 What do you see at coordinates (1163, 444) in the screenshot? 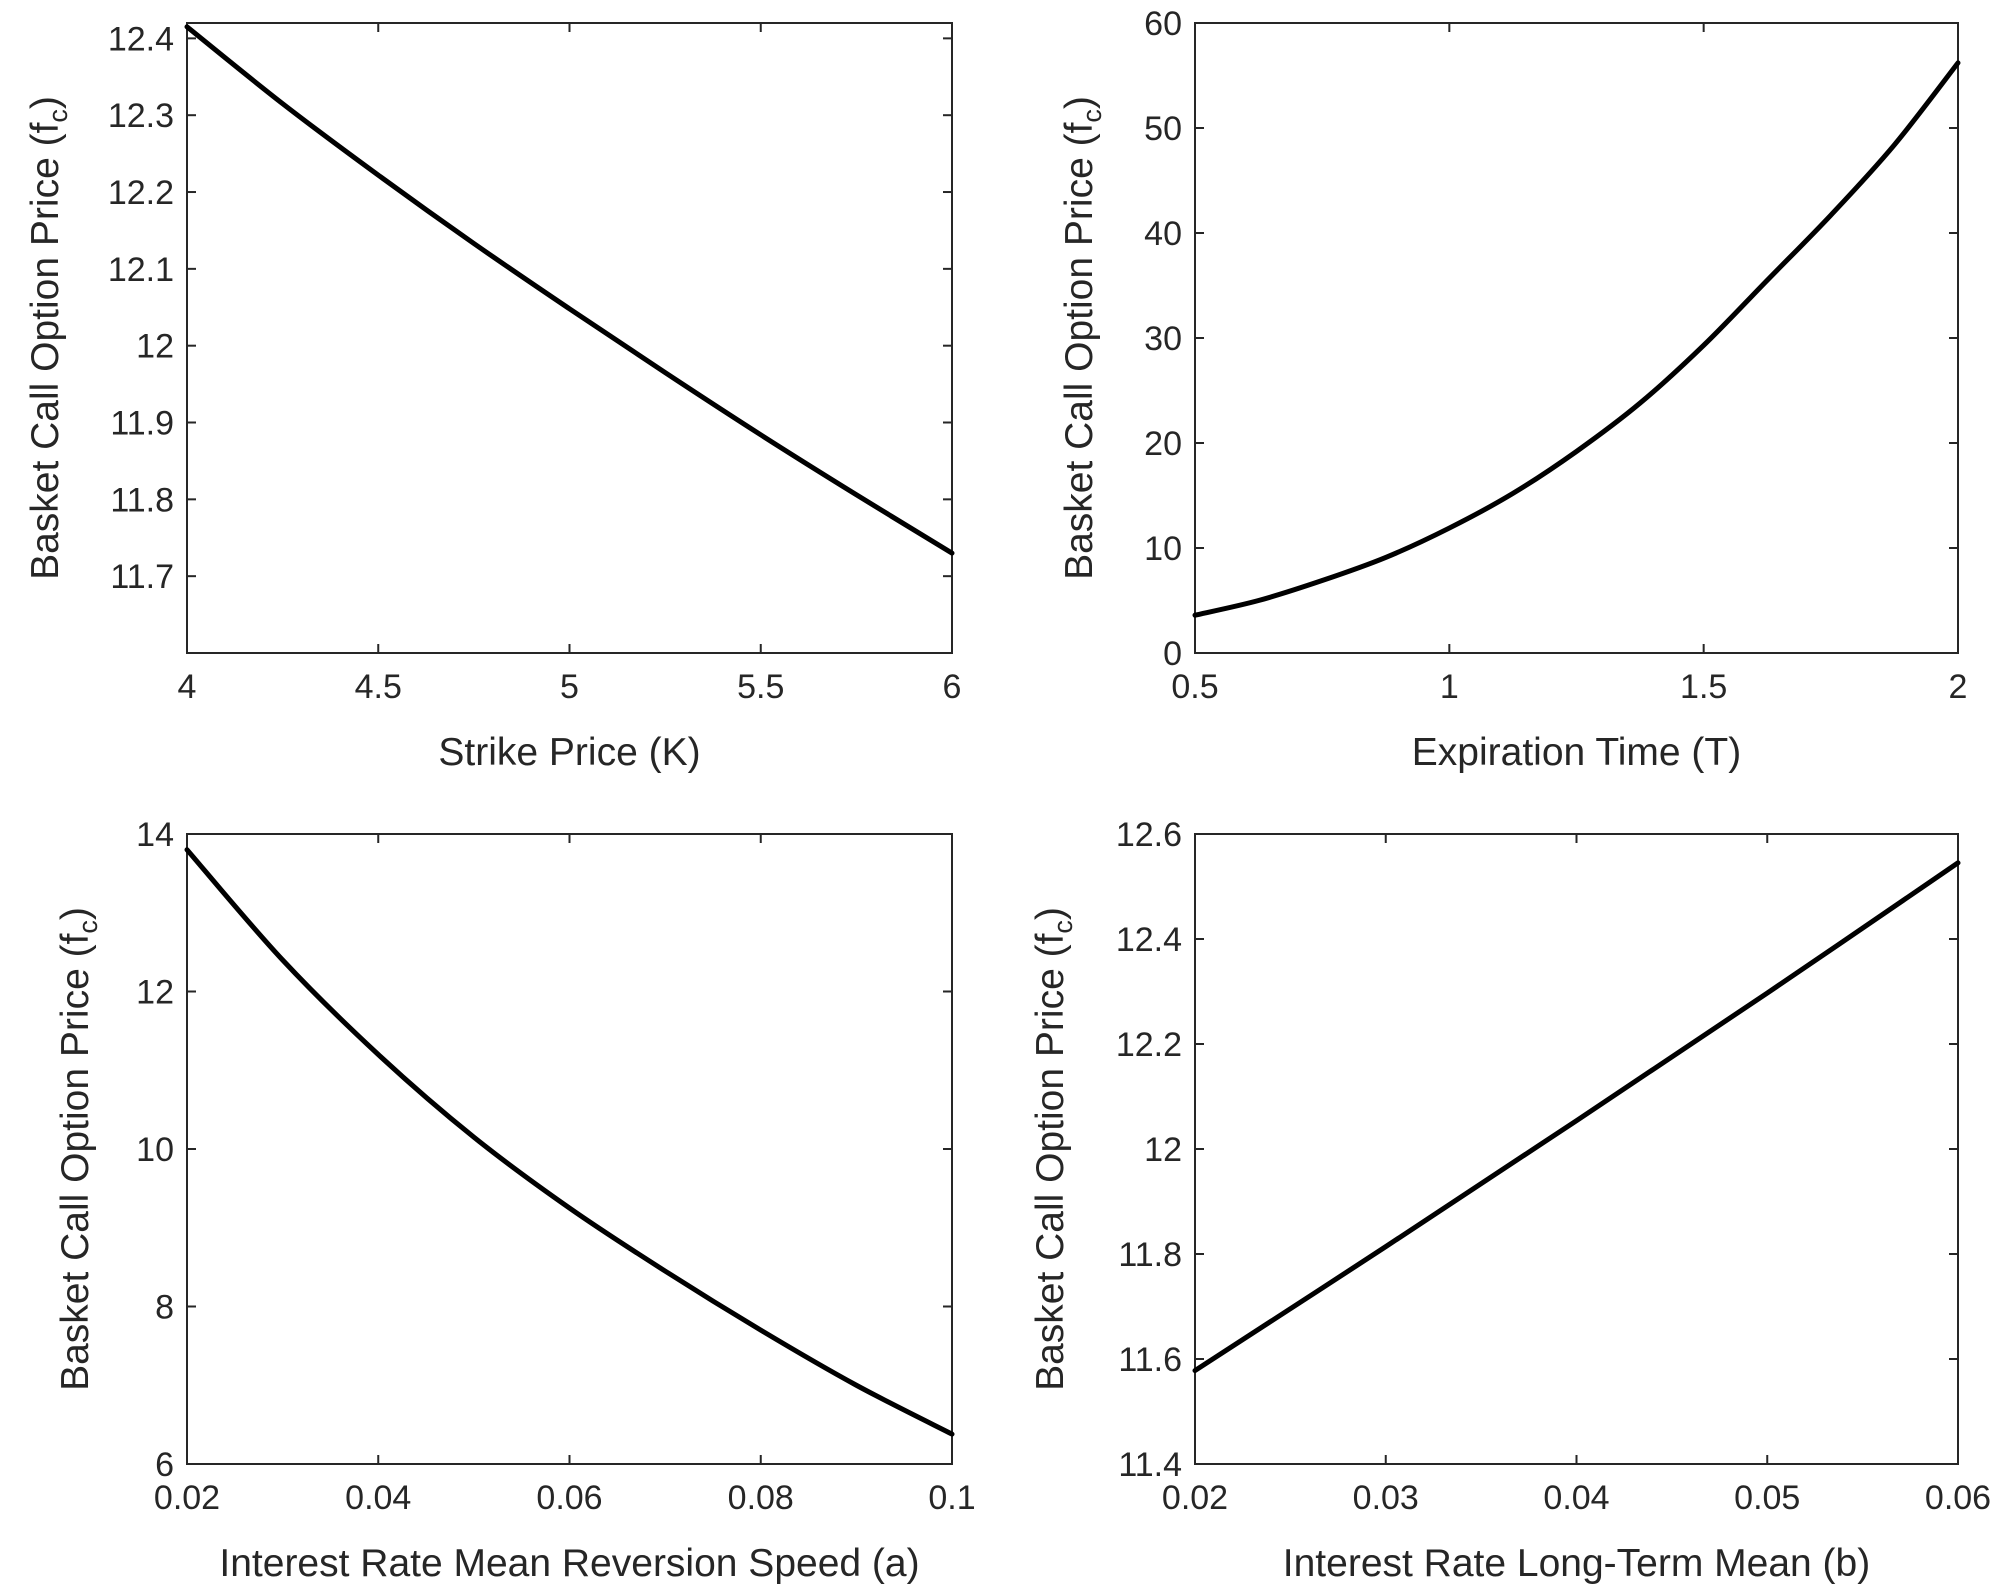
I see `y-tick-label: 20` at bounding box center [1163, 444].